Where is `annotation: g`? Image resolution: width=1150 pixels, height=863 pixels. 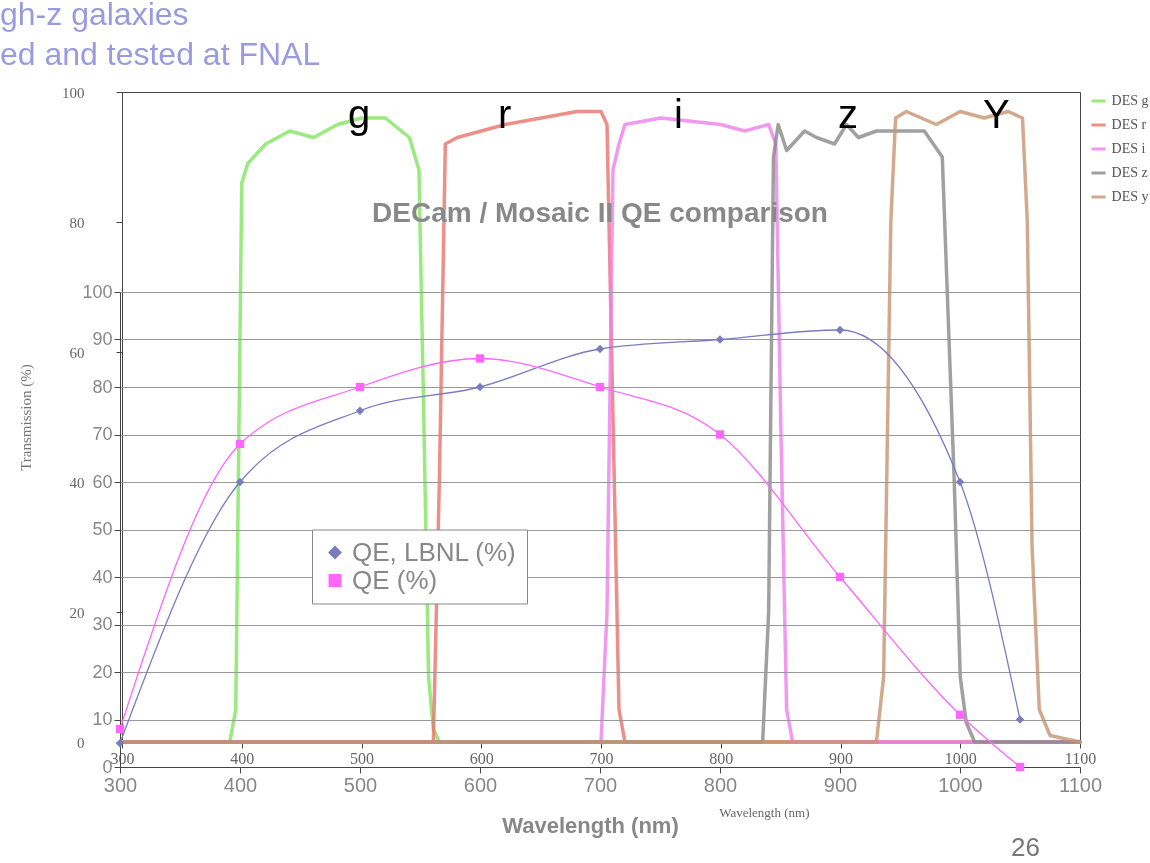 annotation: g is located at coordinates (359, 114).